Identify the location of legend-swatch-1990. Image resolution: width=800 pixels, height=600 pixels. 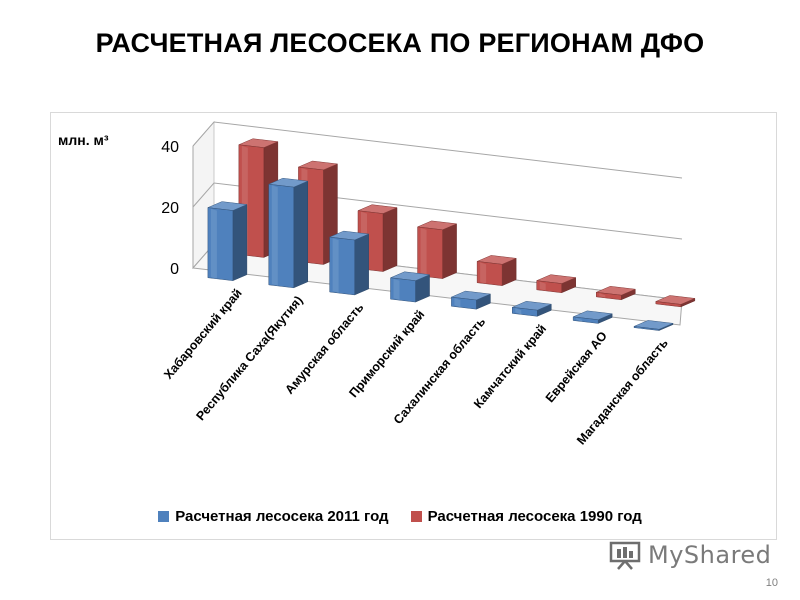
(416, 516).